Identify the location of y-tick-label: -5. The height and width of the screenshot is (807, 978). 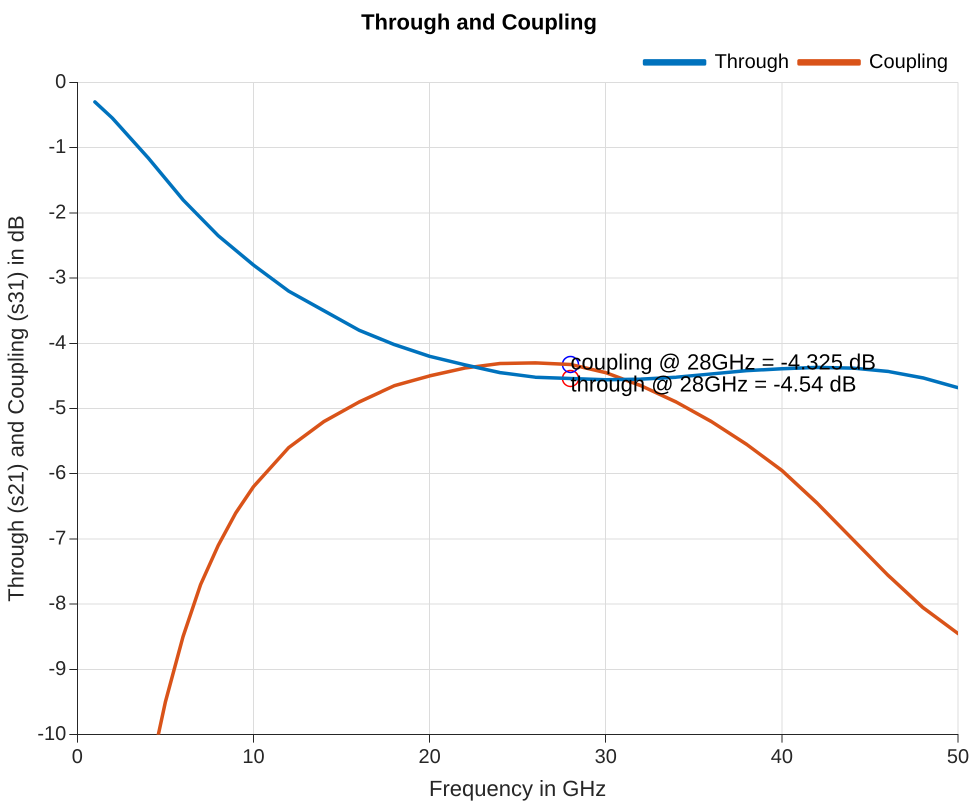
(57, 408).